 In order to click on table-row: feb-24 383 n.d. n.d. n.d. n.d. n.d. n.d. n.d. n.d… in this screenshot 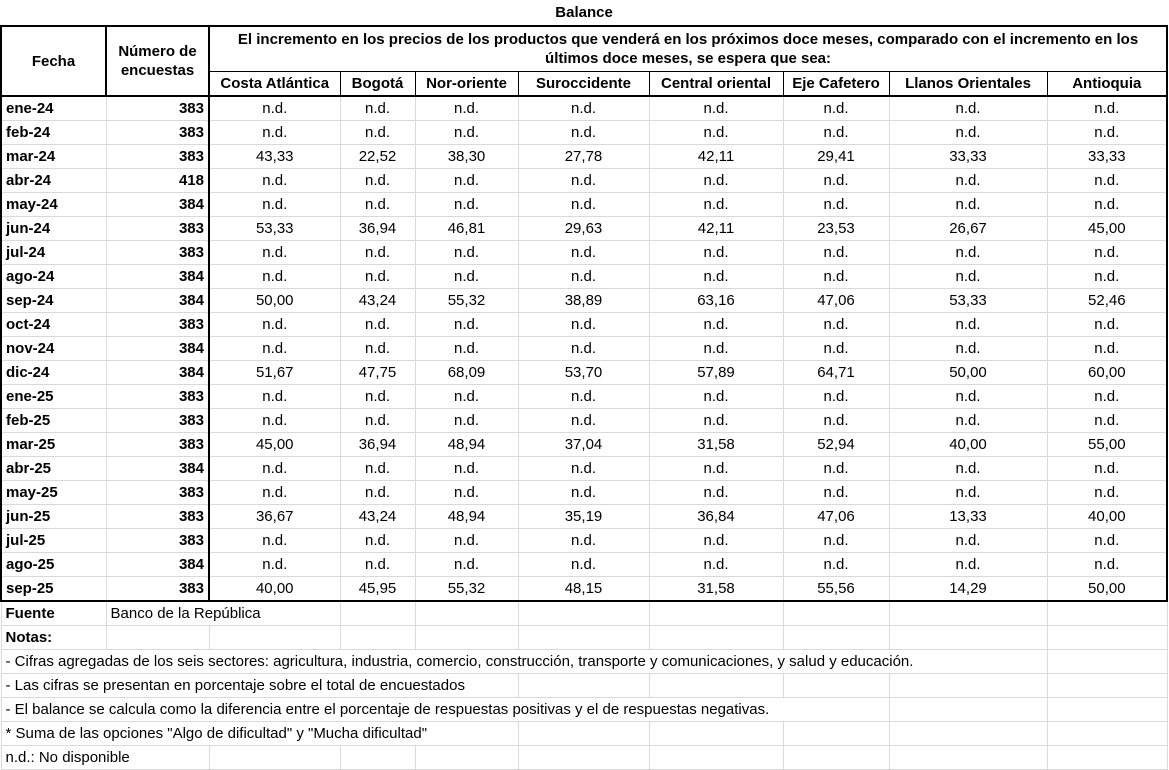, I will do `click(584, 132)`.